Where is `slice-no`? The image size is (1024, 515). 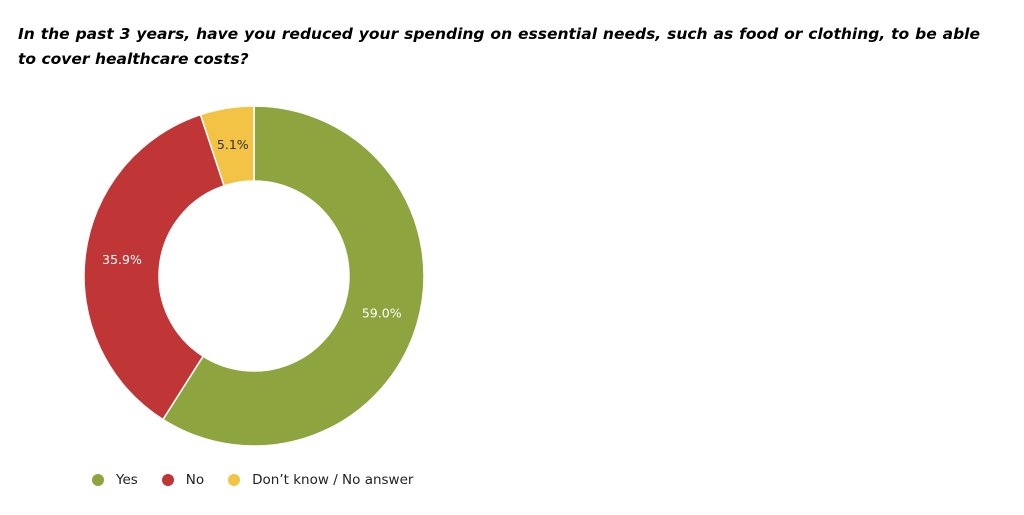
slice-no is located at coordinates (154, 267).